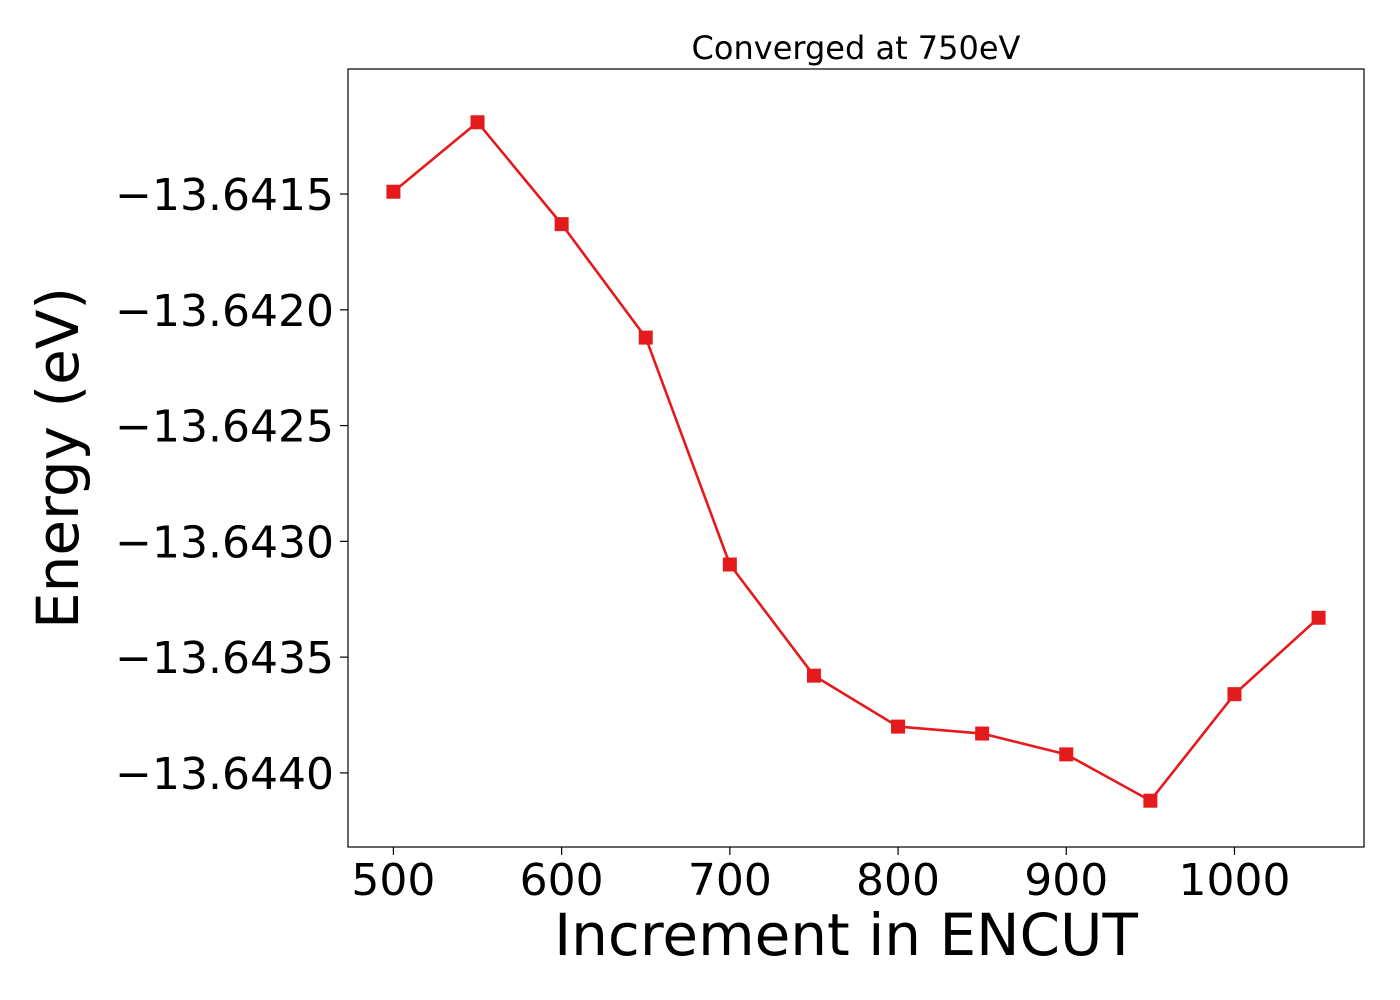 This screenshot has height=1000, width=1400. Describe the element at coordinates (224, 311) in the screenshot. I see `y-tick-label: −13.6420` at that location.